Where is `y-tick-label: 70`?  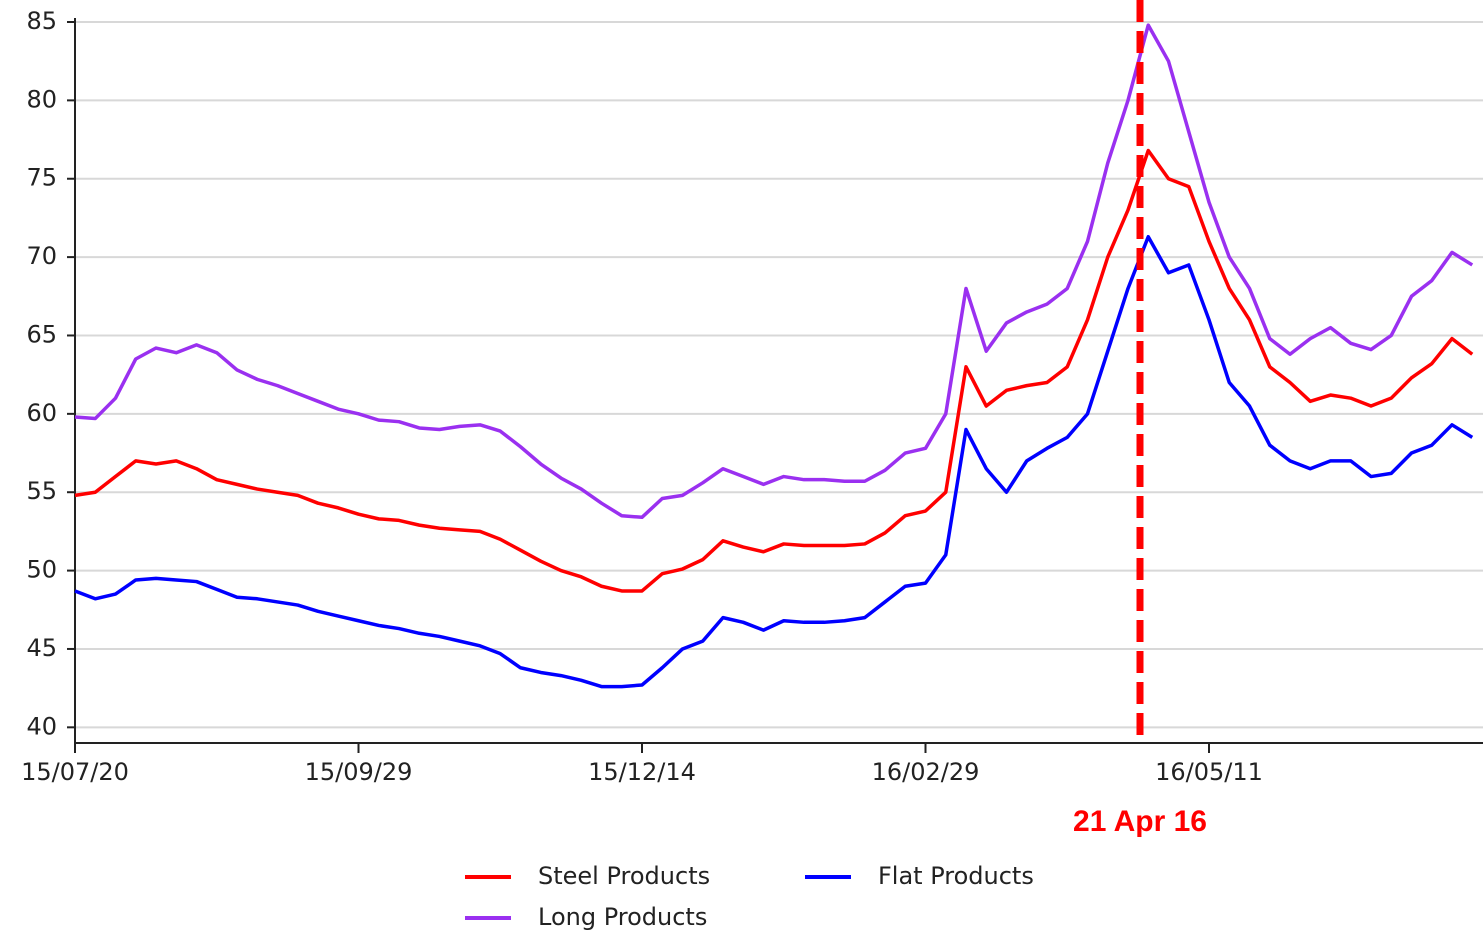
y-tick-label: 70 is located at coordinates (41, 256).